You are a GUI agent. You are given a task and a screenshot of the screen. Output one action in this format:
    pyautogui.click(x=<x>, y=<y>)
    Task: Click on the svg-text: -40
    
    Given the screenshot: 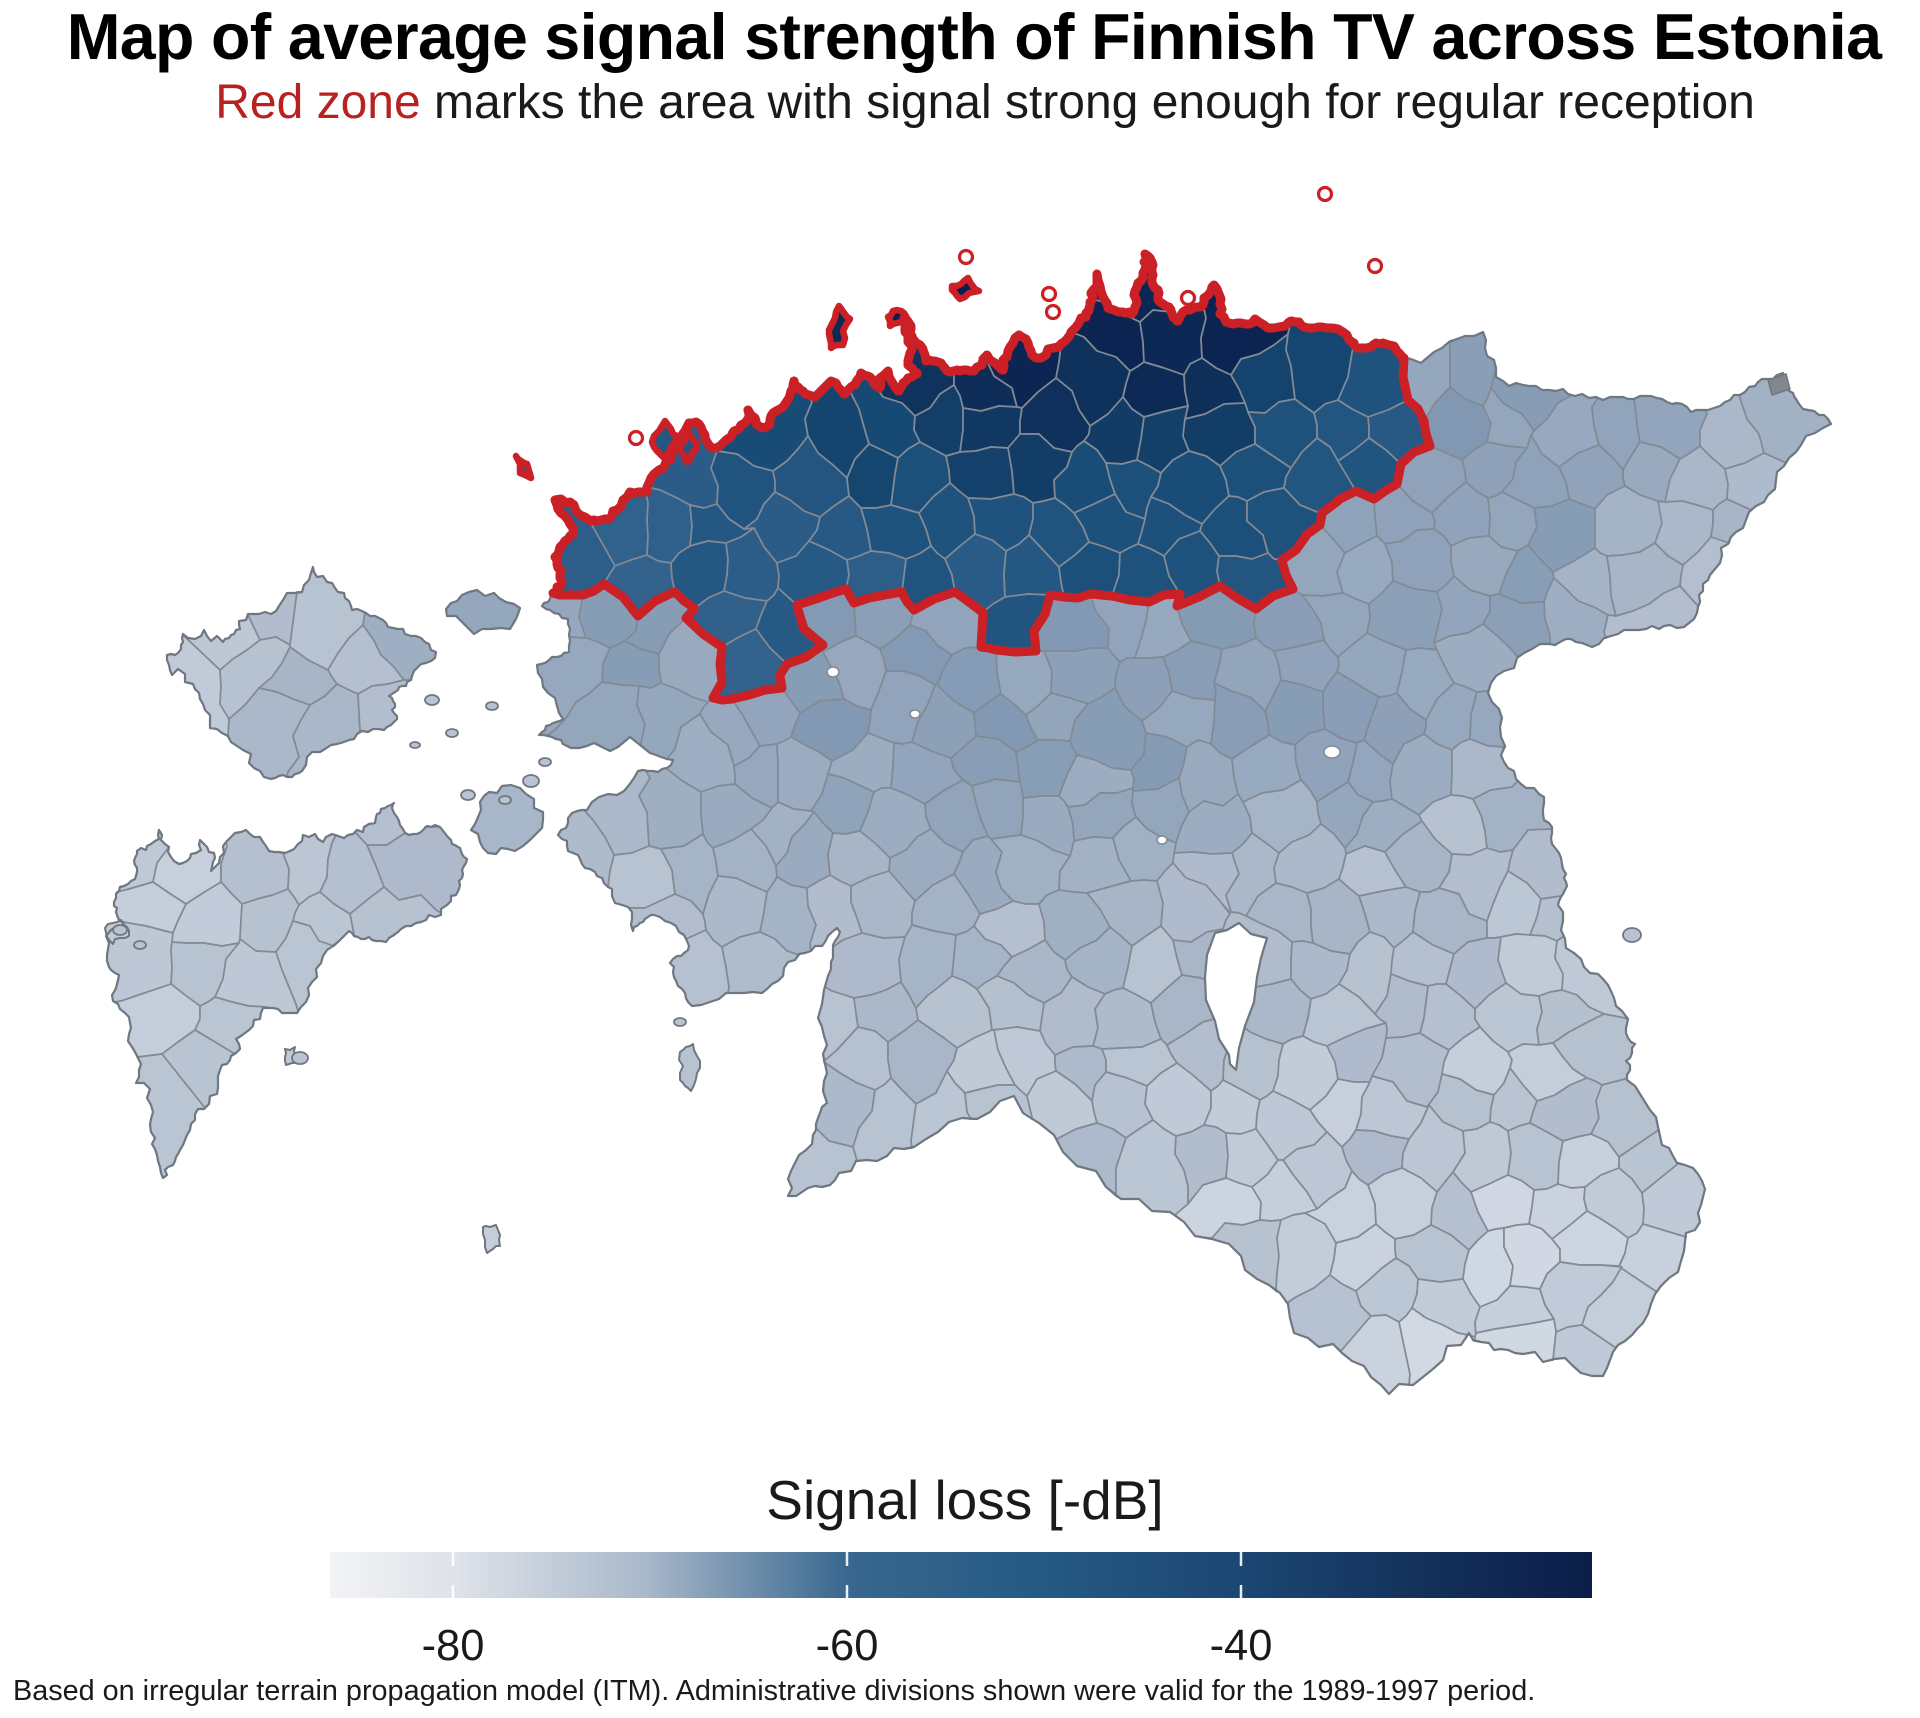 What is the action you would take?
    pyautogui.click(x=1241, y=1646)
    